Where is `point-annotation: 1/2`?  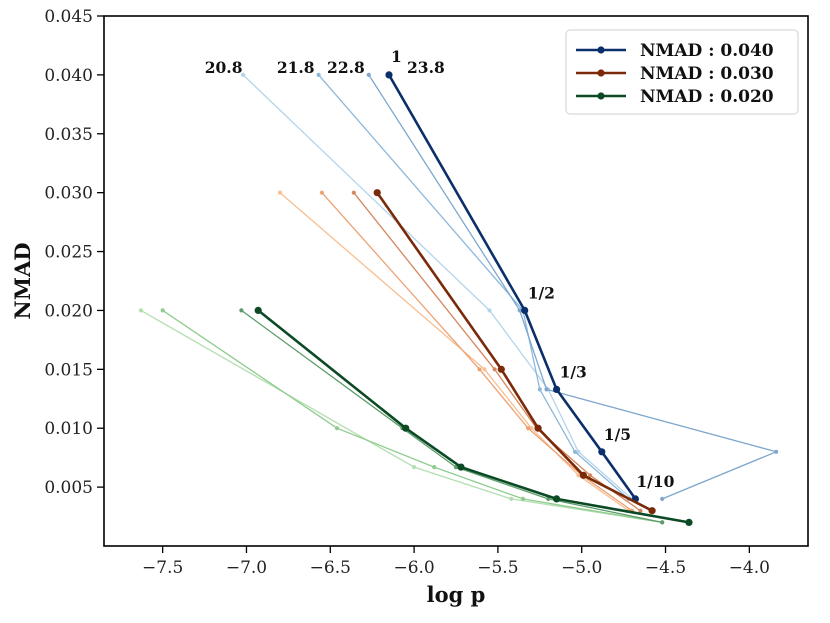
point-annotation: 1/2 is located at coordinates (541, 292).